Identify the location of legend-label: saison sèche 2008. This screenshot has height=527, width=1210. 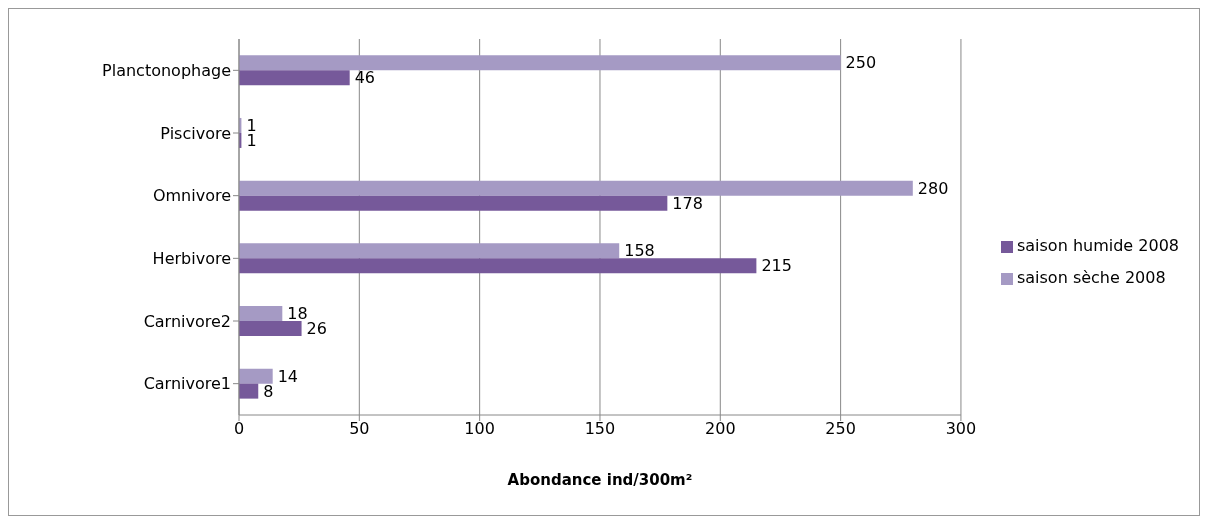
(1091, 277).